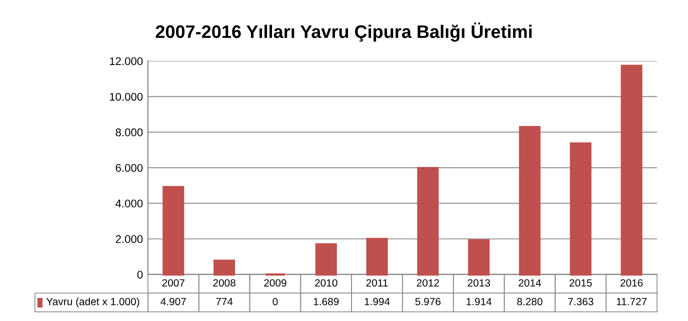 This screenshot has width=688, height=321. Describe the element at coordinates (427, 283) in the screenshot. I see `x-tick-label: 2012` at that location.